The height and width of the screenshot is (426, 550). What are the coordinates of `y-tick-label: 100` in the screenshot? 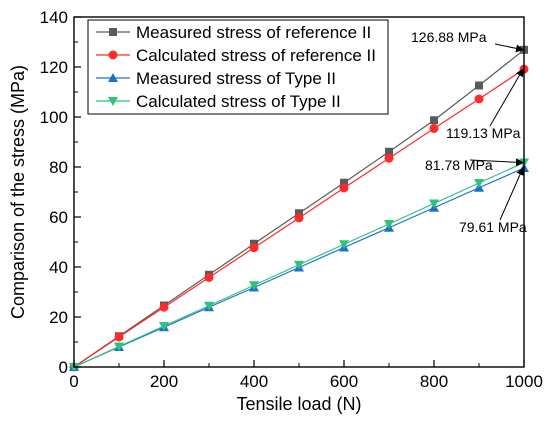 It's located at (54, 117).